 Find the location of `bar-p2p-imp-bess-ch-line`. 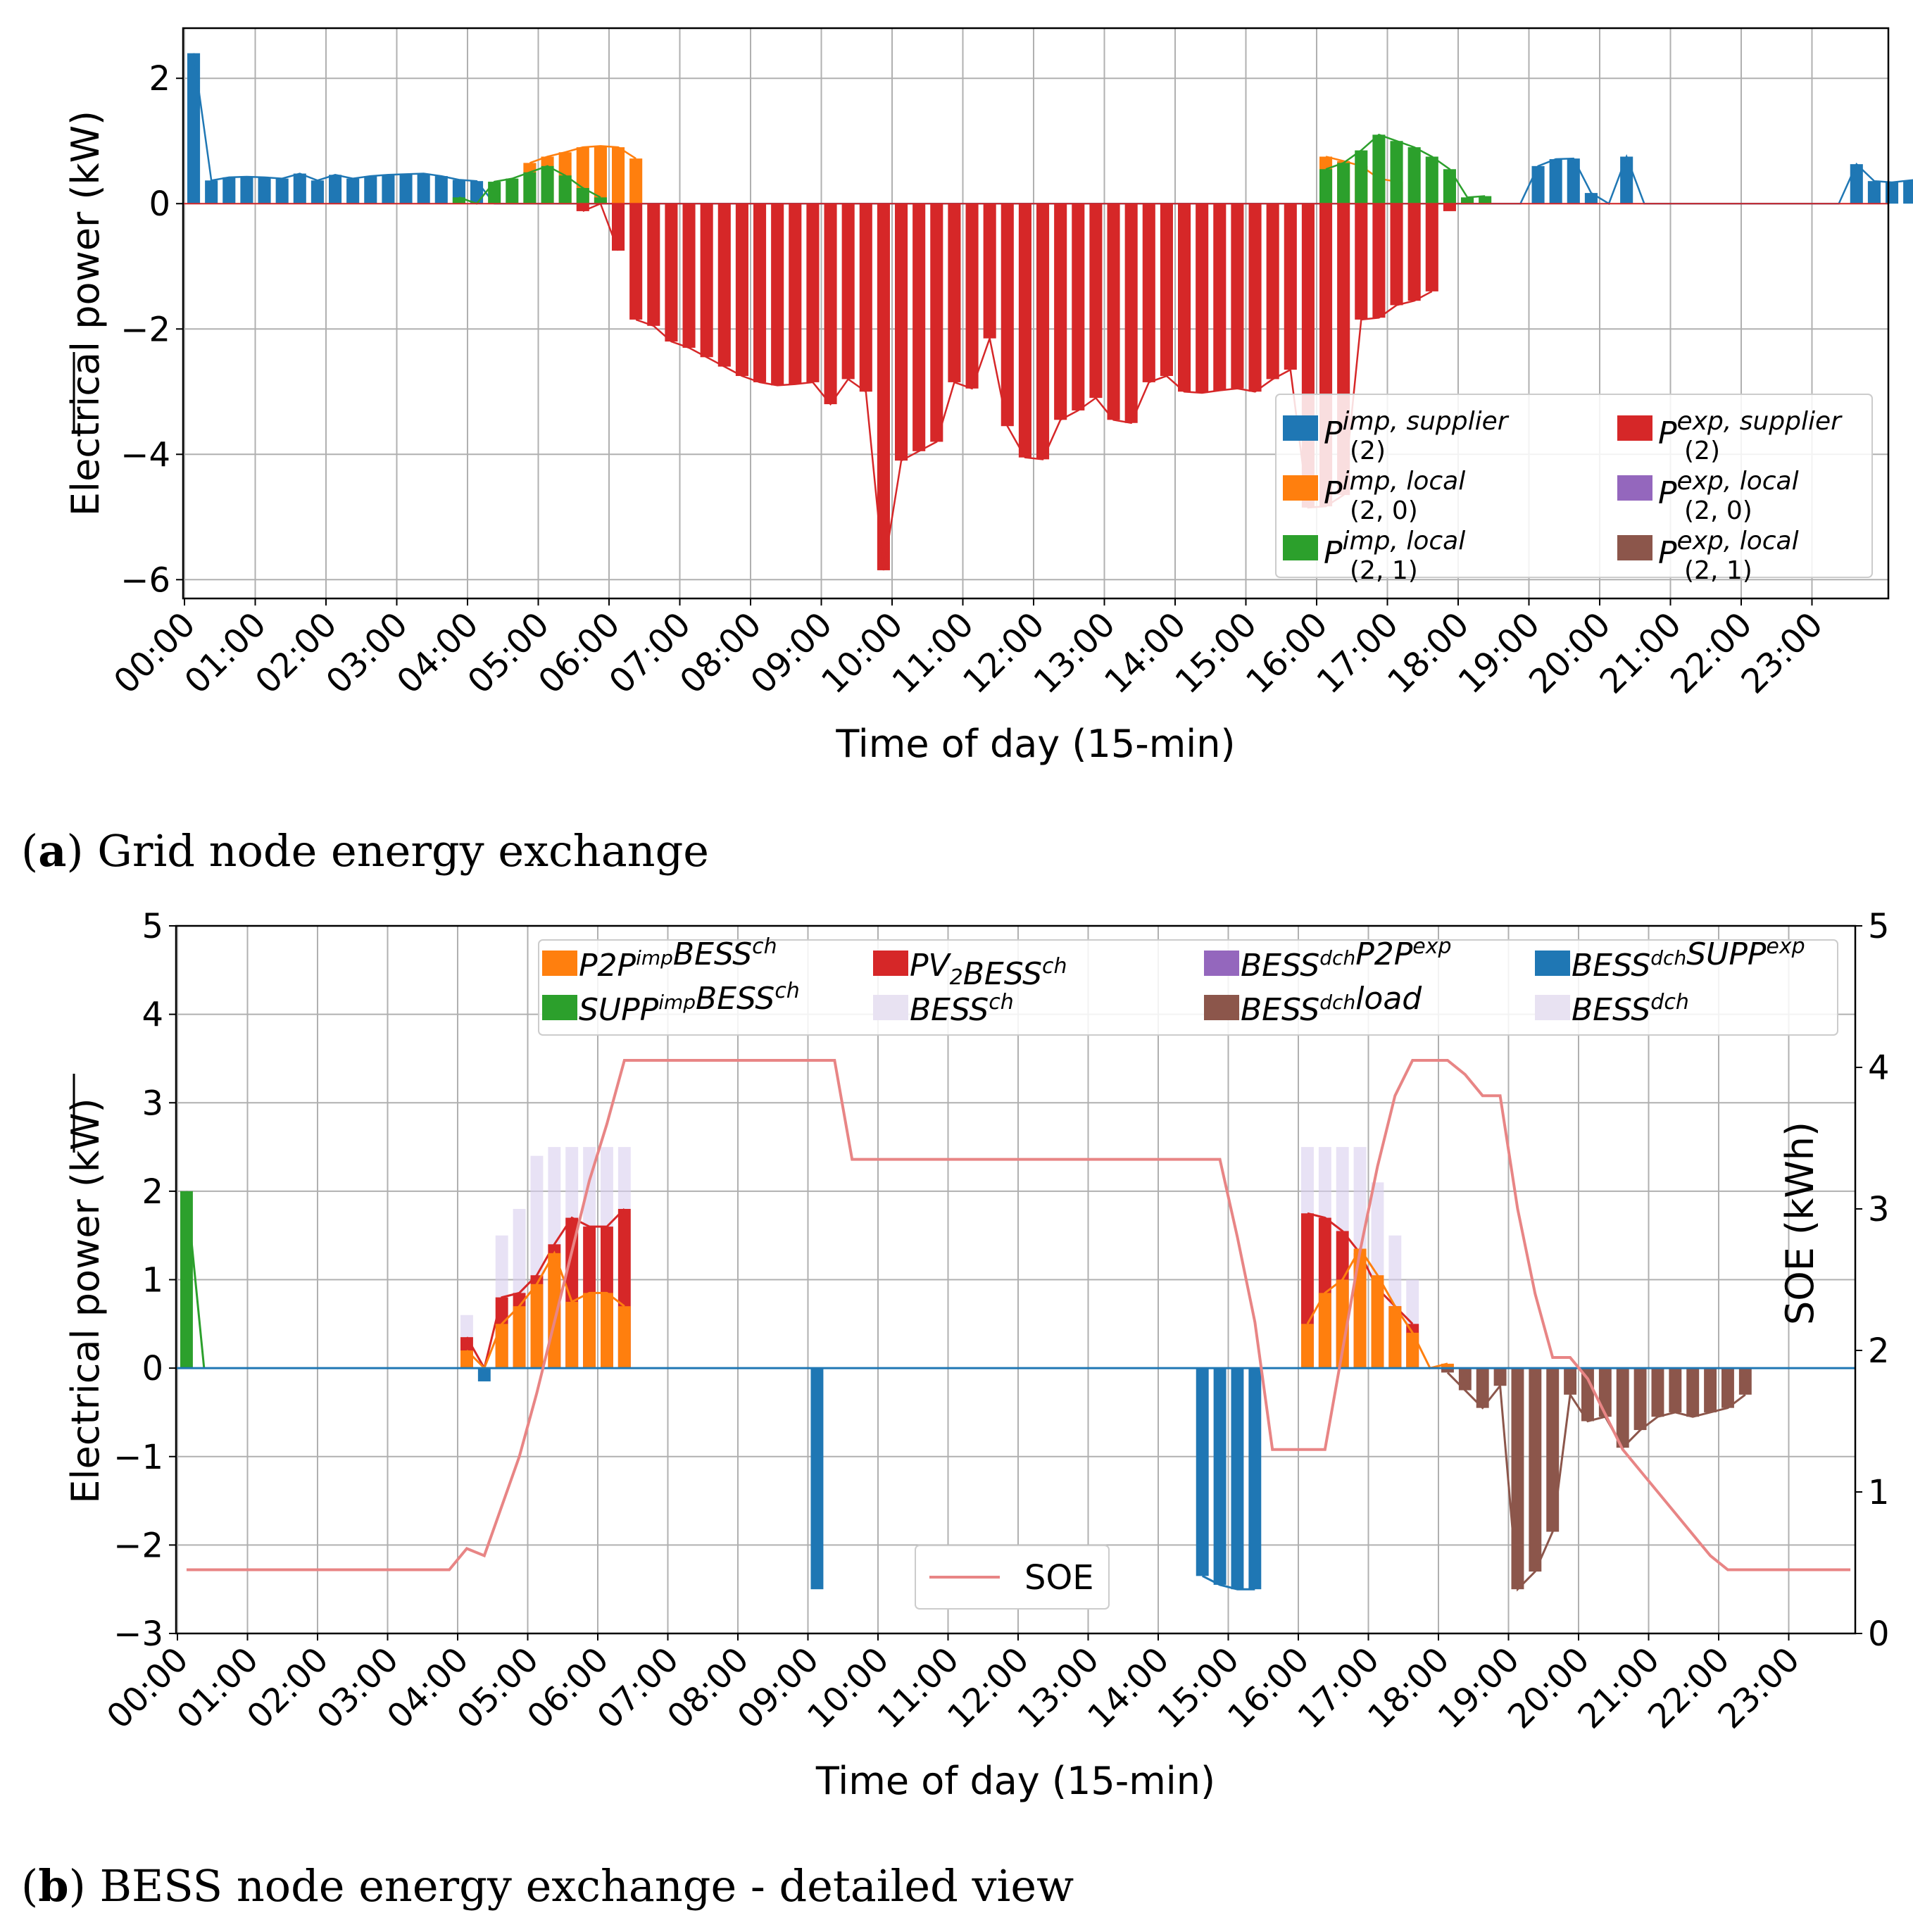

bar-p2p-imp-bess-ch-line is located at coordinates (545, 1310).